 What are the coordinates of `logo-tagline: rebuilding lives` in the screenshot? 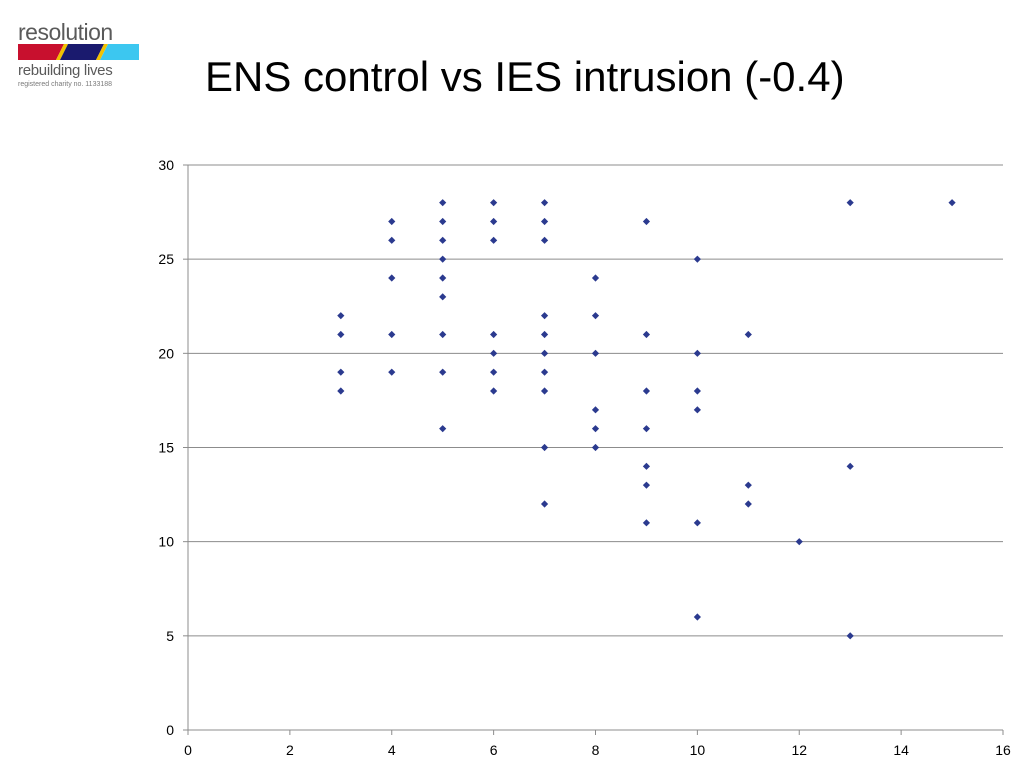 It's located at (65, 70).